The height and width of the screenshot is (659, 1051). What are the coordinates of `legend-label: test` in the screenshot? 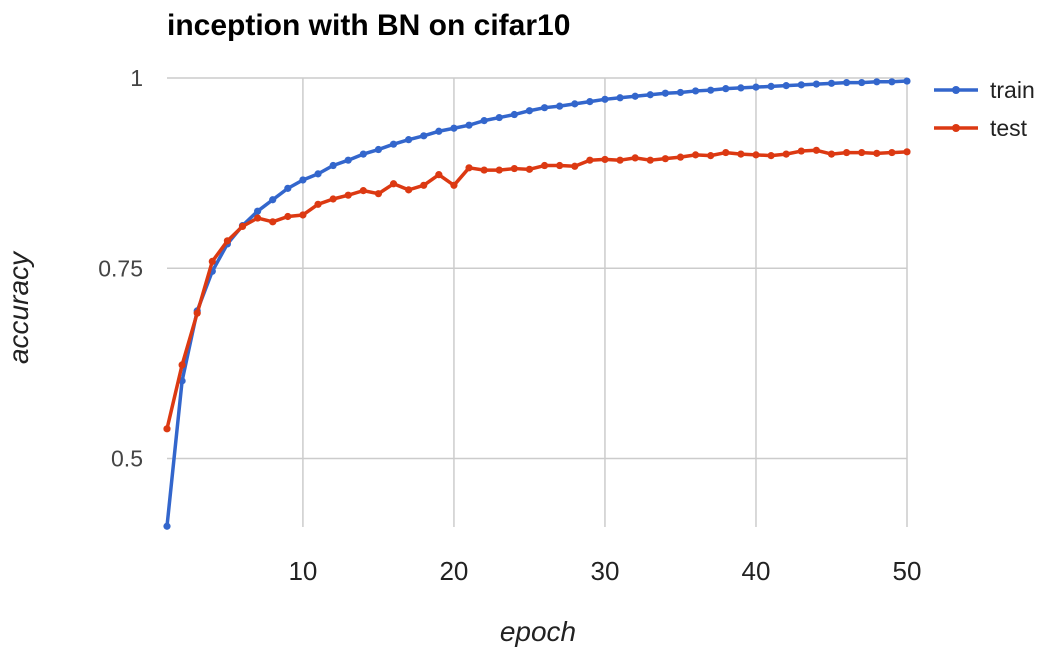 It's located at (1009, 128).